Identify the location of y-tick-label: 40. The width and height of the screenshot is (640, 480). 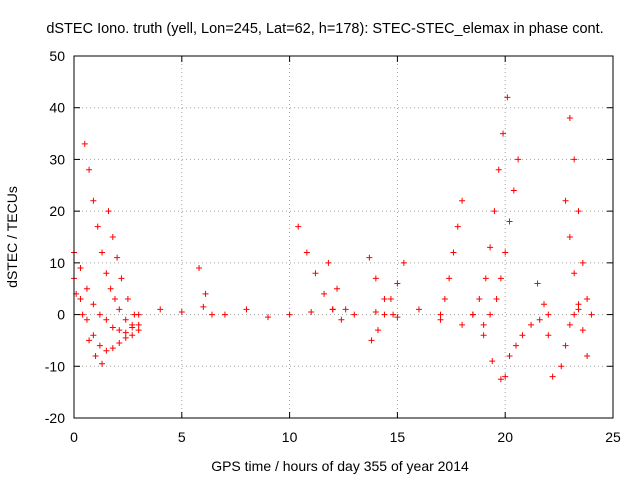
(57, 108).